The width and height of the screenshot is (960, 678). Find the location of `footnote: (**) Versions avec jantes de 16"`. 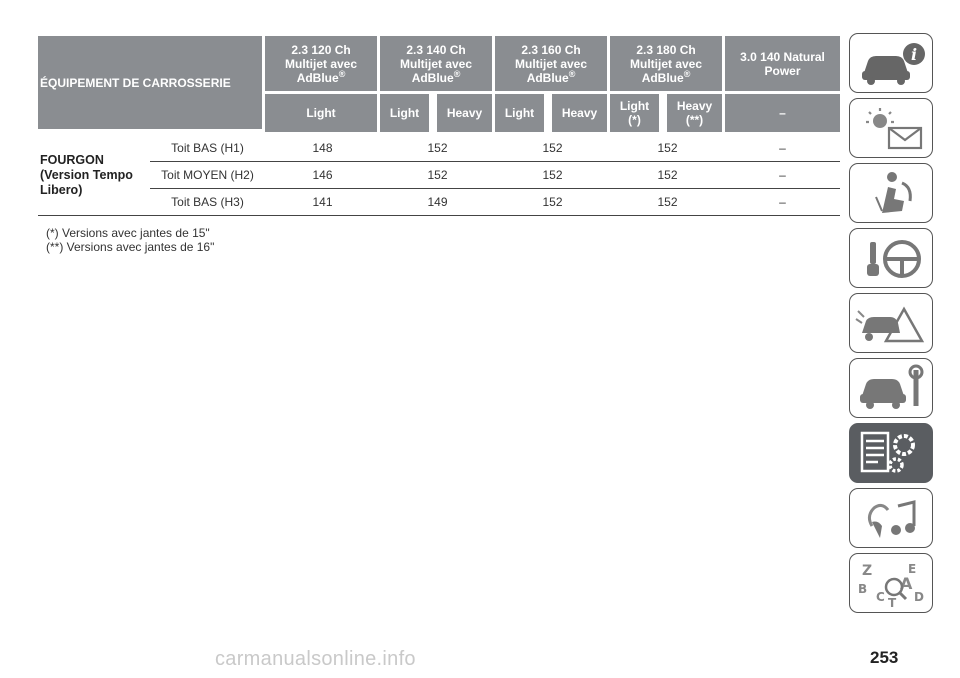

footnote: (**) Versions avec jantes de 16" is located at coordinates (130, 247).